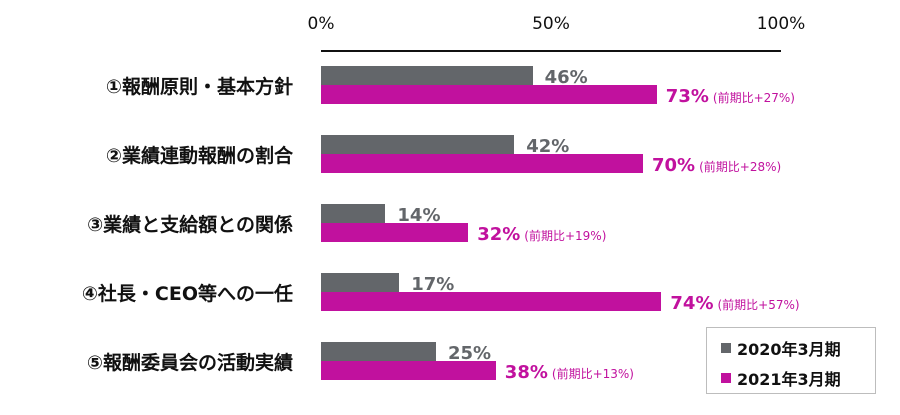  I want to click on legend: 2020年3月期 2021年3月期, so click(791, 360).